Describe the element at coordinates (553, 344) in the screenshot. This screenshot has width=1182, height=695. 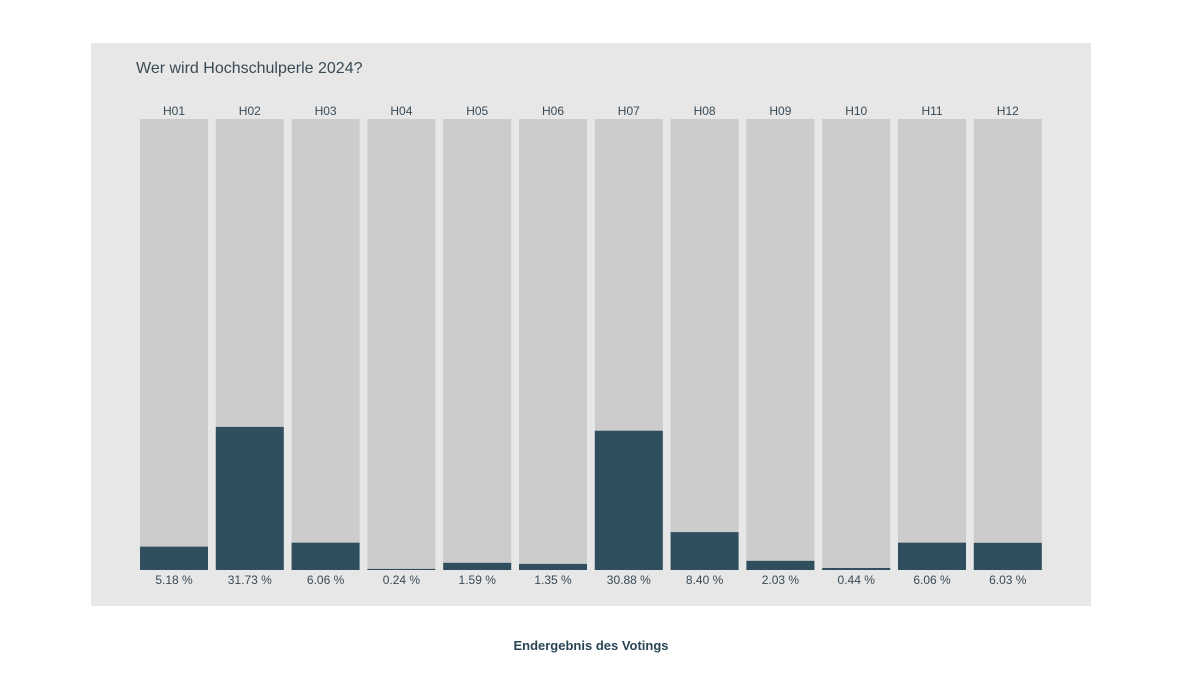
I see `bar-track-h06` at that location.